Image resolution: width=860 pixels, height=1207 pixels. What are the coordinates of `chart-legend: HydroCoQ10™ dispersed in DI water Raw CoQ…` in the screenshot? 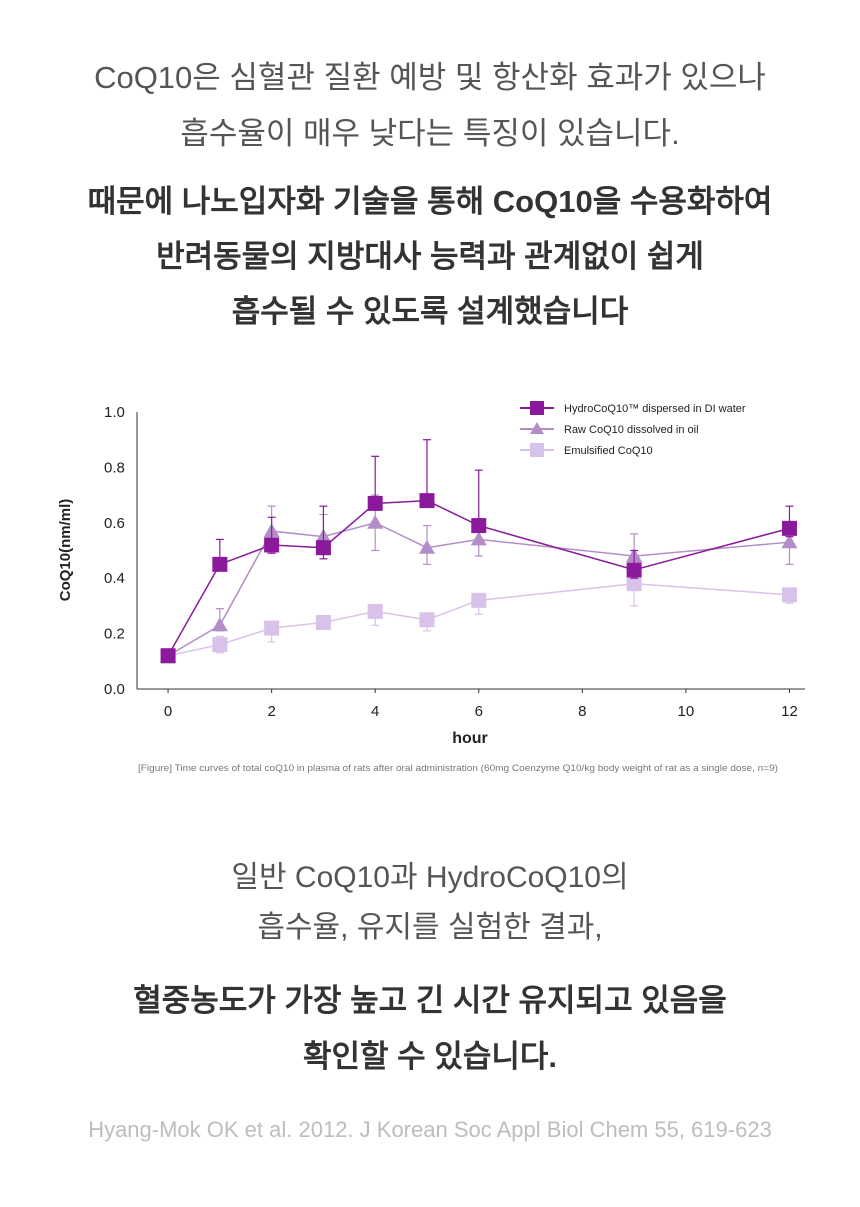 It's located at (633, 429).